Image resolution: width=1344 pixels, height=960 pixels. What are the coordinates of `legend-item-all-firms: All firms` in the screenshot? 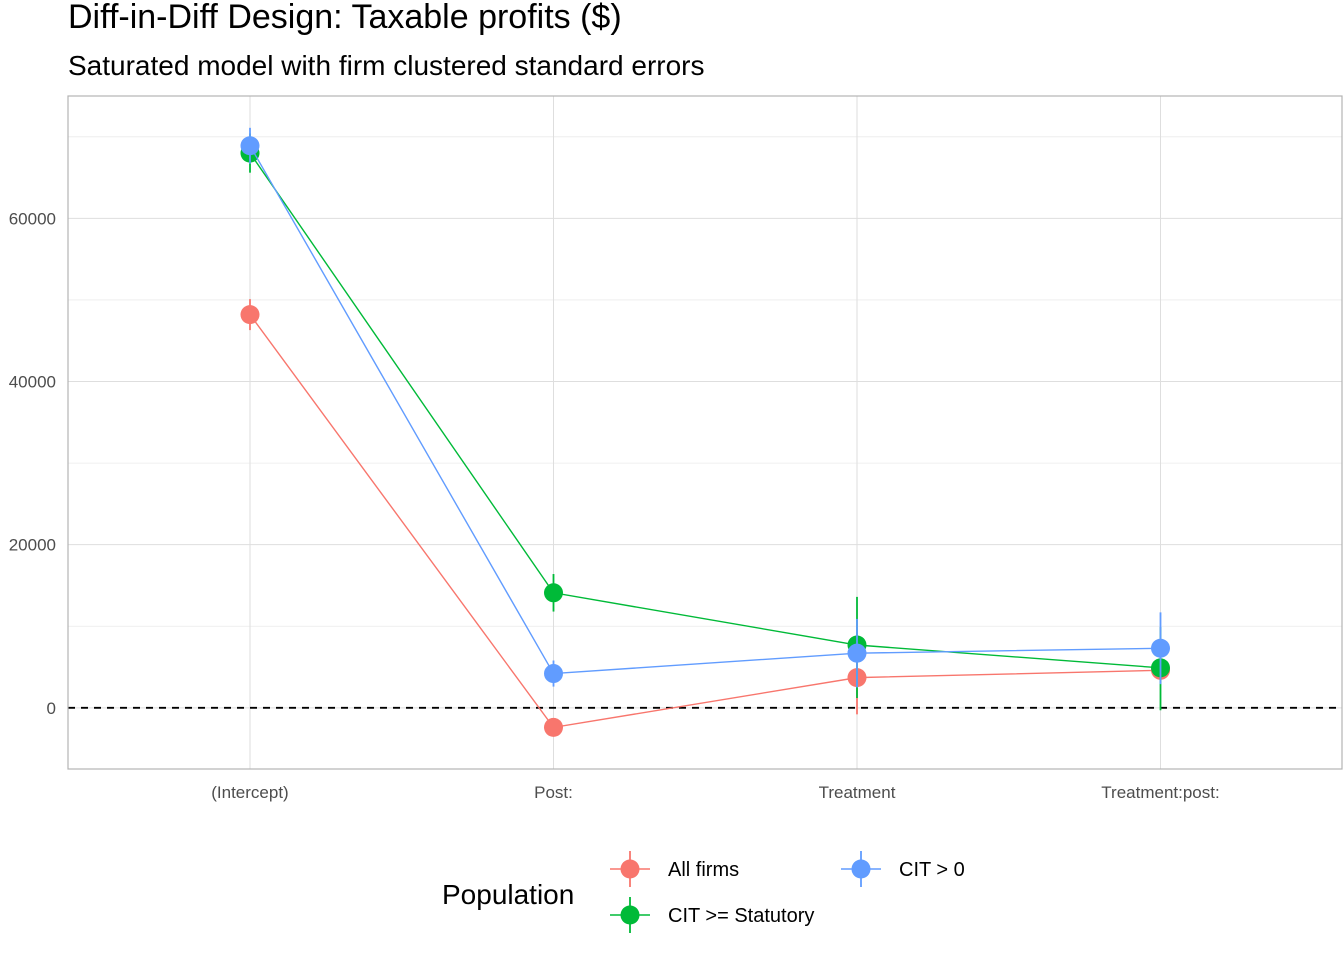 It's located at (674, 869).